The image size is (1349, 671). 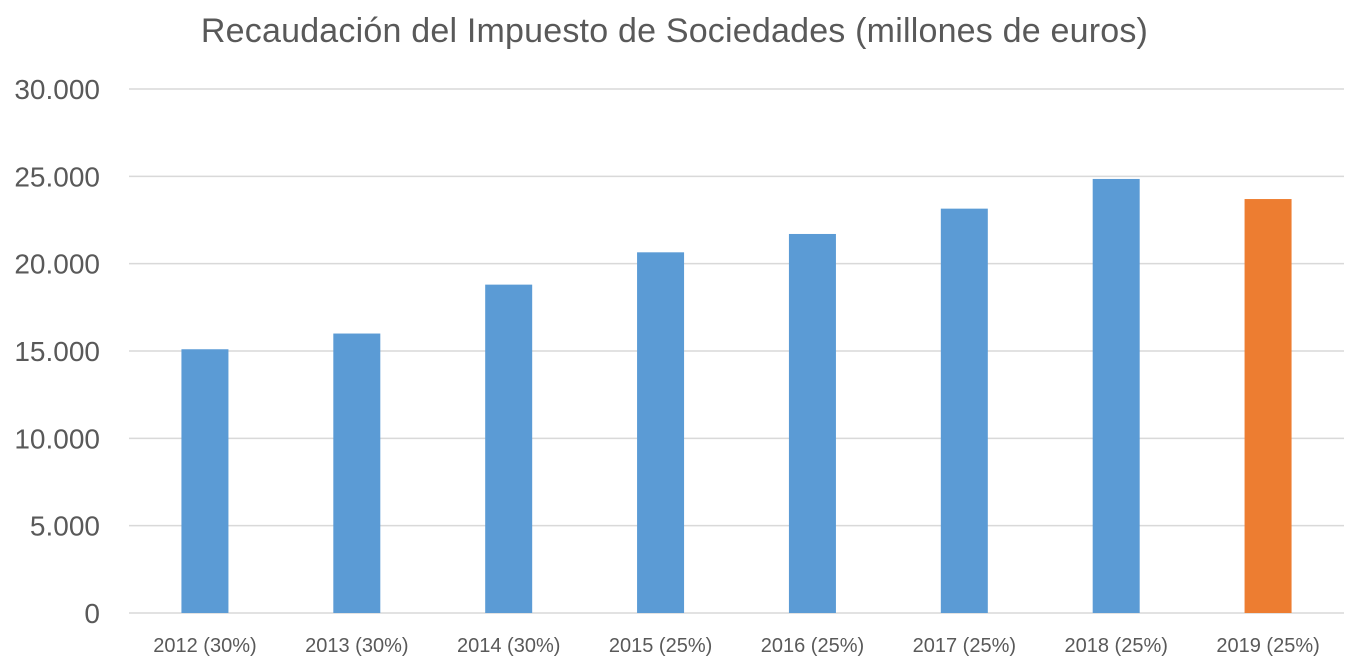 I want to click on y-tick-label: 0, so click(x=92, y=613).